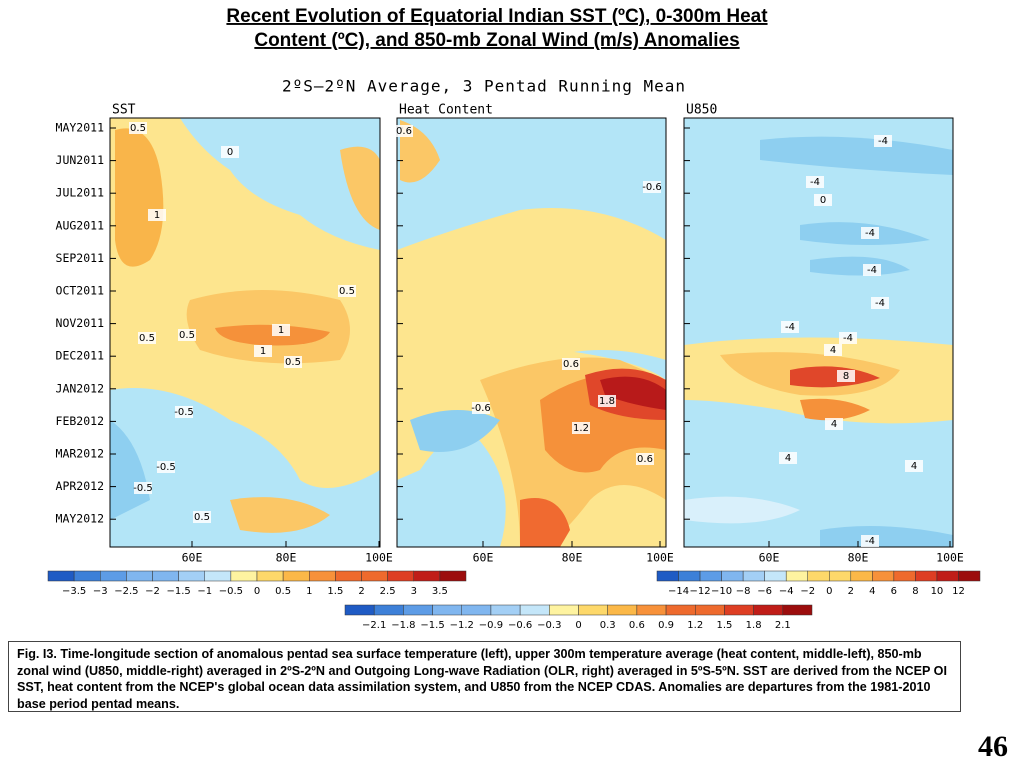 This screenshot has height=768, width=1024. Describe the element at coordinates (80, 356) in the screenshot. I see `time-label: DEC2011` at that location.